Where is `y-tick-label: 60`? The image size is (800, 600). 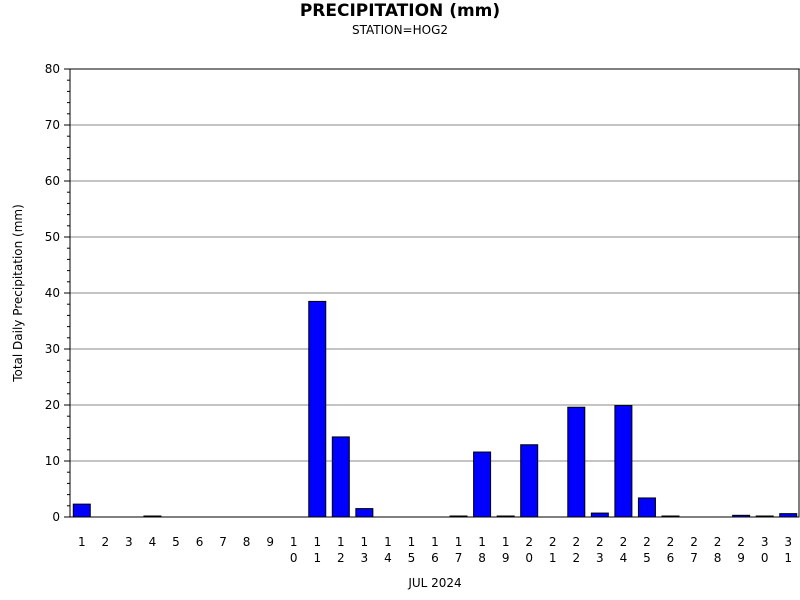 y-tick-label: 60 is located at coordinates (52, 181).